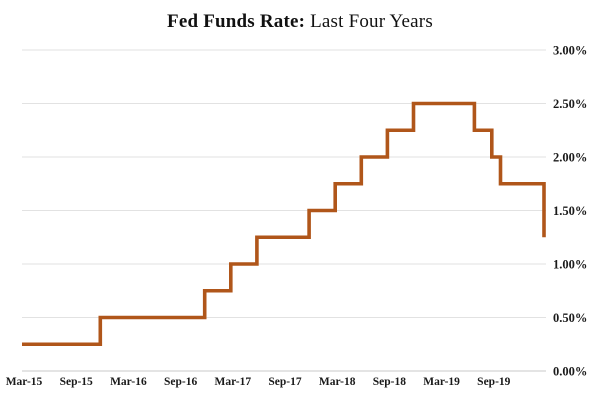  I want to click on y-tick-label: 0.00%, so click(570, 372).